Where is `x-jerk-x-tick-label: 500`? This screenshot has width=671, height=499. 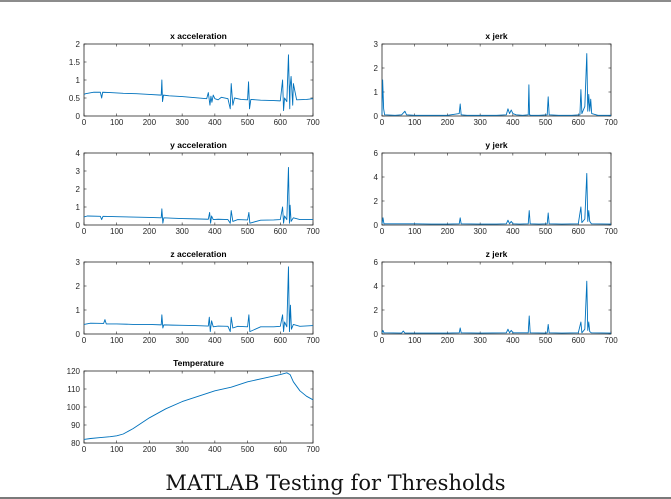 x-jerk-x-tick-label: 500 is located at coordinates (546, 122).